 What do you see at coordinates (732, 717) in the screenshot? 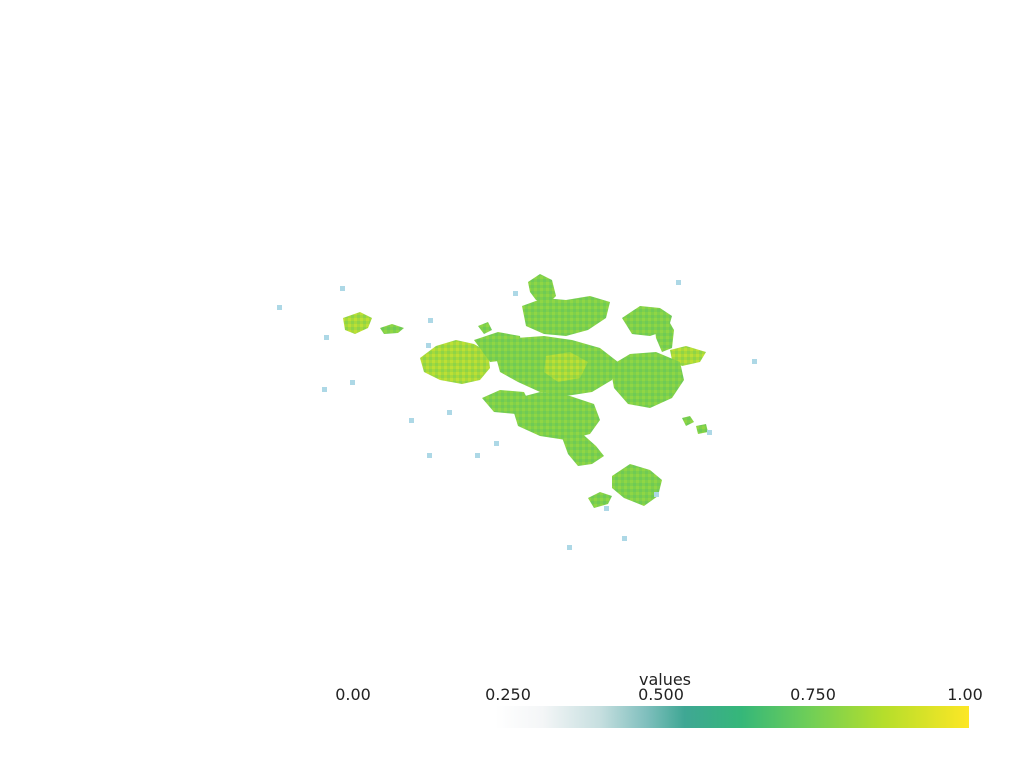
I see `scalar-bar-gradient` at bounding box center [732, 717].